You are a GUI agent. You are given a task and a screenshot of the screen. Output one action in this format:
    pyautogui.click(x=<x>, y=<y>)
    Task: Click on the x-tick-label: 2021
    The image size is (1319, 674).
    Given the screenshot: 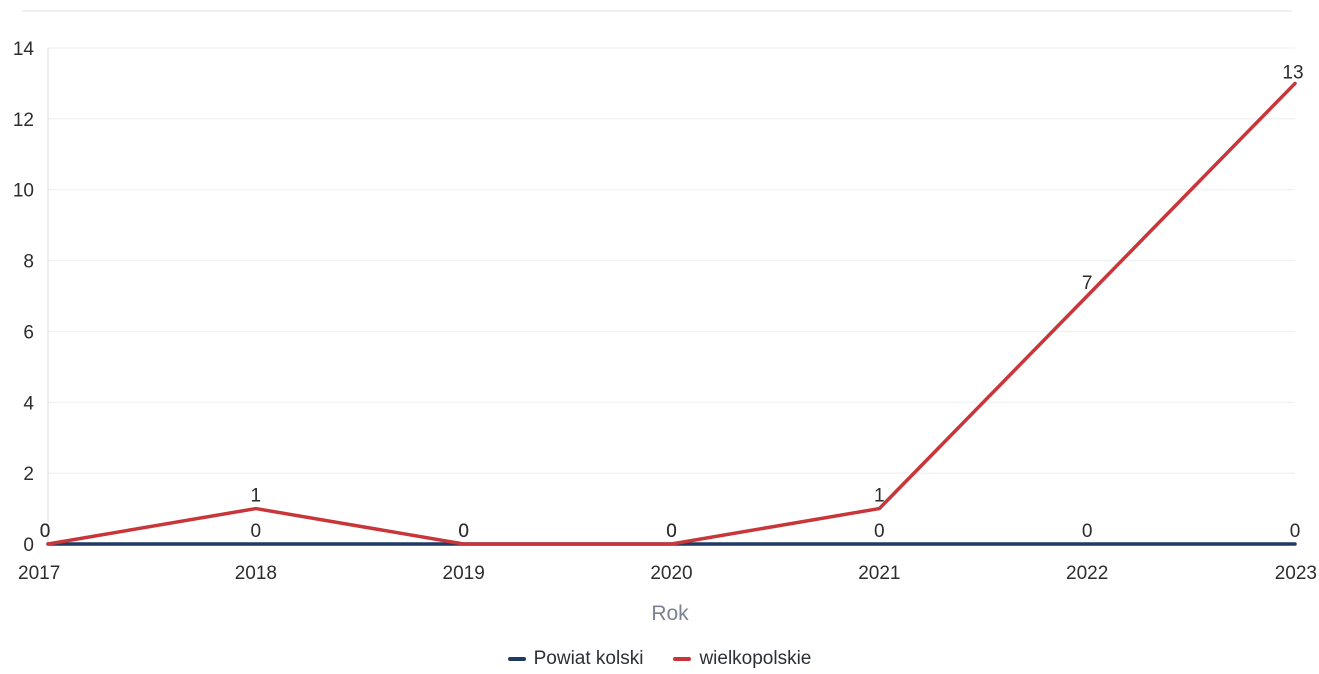 What is the action you would take?
    pyautogui.click(x=879, y=573)
    